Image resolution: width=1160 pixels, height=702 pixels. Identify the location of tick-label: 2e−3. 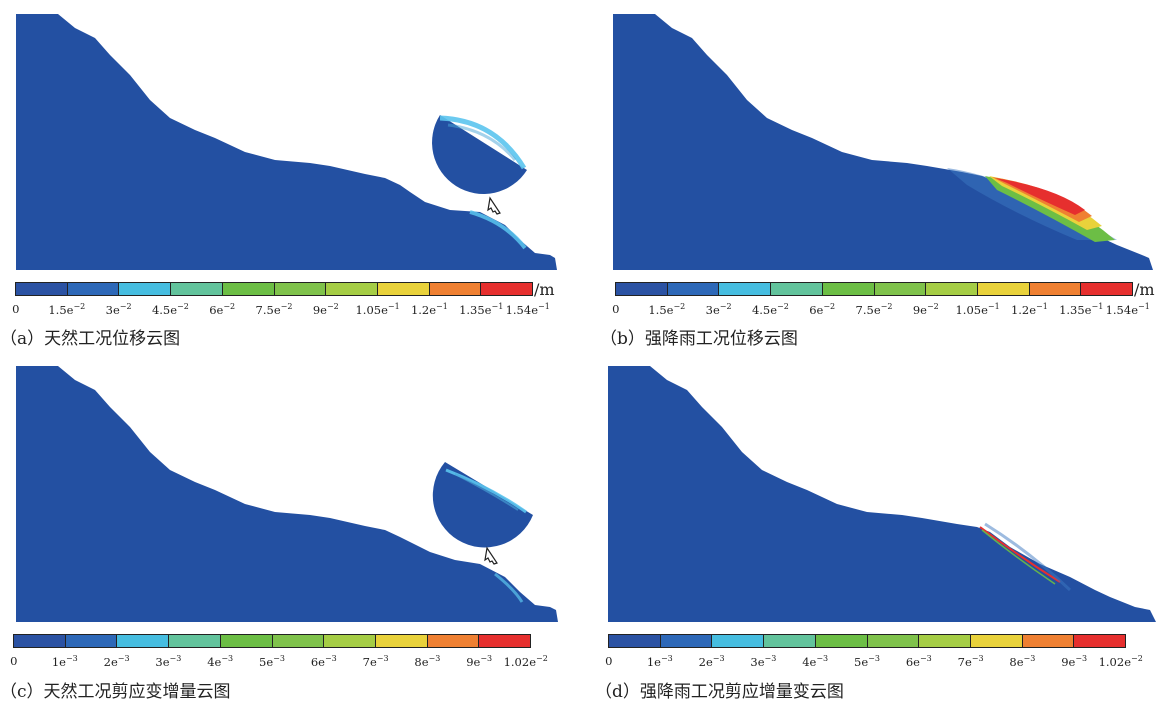
(712, 661).